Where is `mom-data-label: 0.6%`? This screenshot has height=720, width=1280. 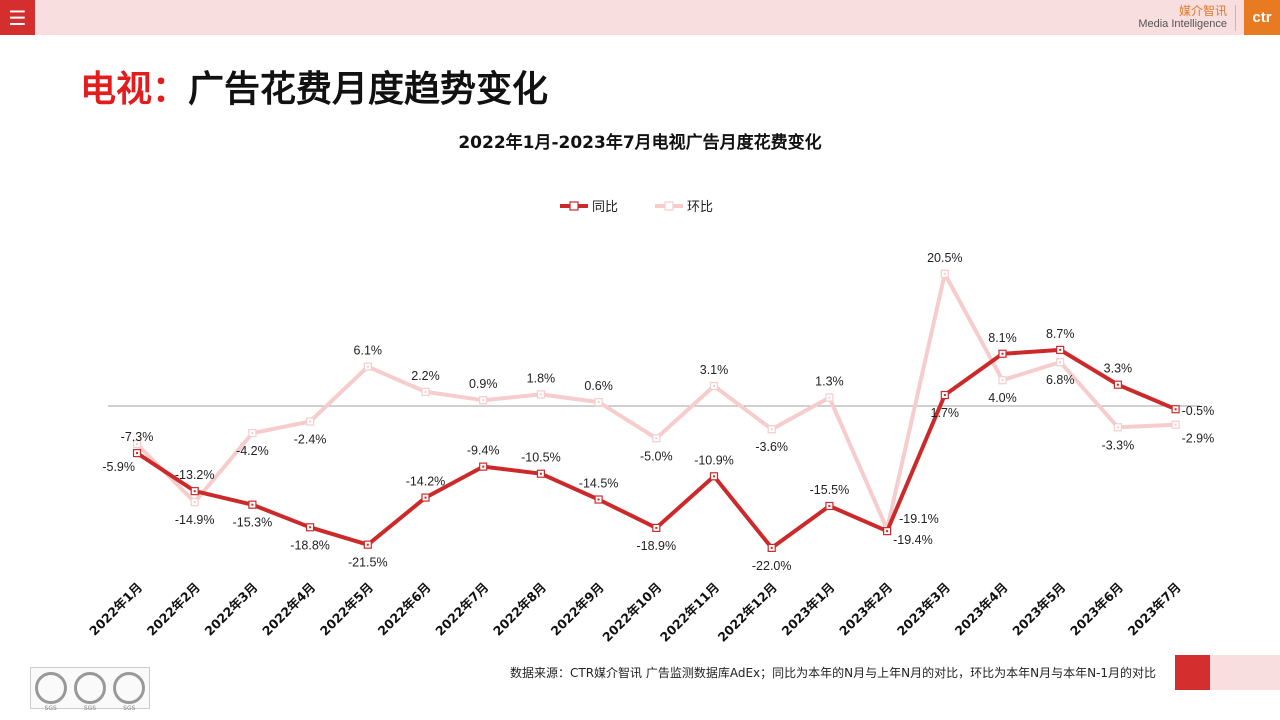 mom-data-label: 0.6% is located at coordinates (598, 386).